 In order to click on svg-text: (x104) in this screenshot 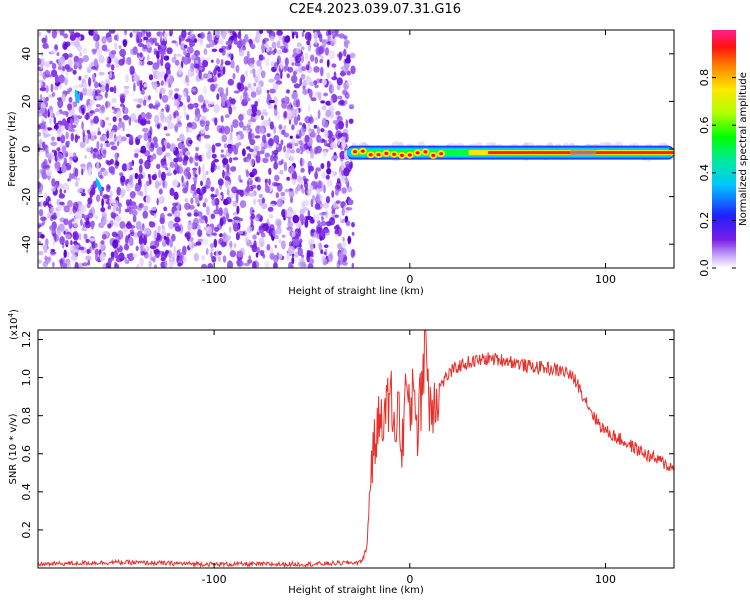, I will do `click(13, 324)`.